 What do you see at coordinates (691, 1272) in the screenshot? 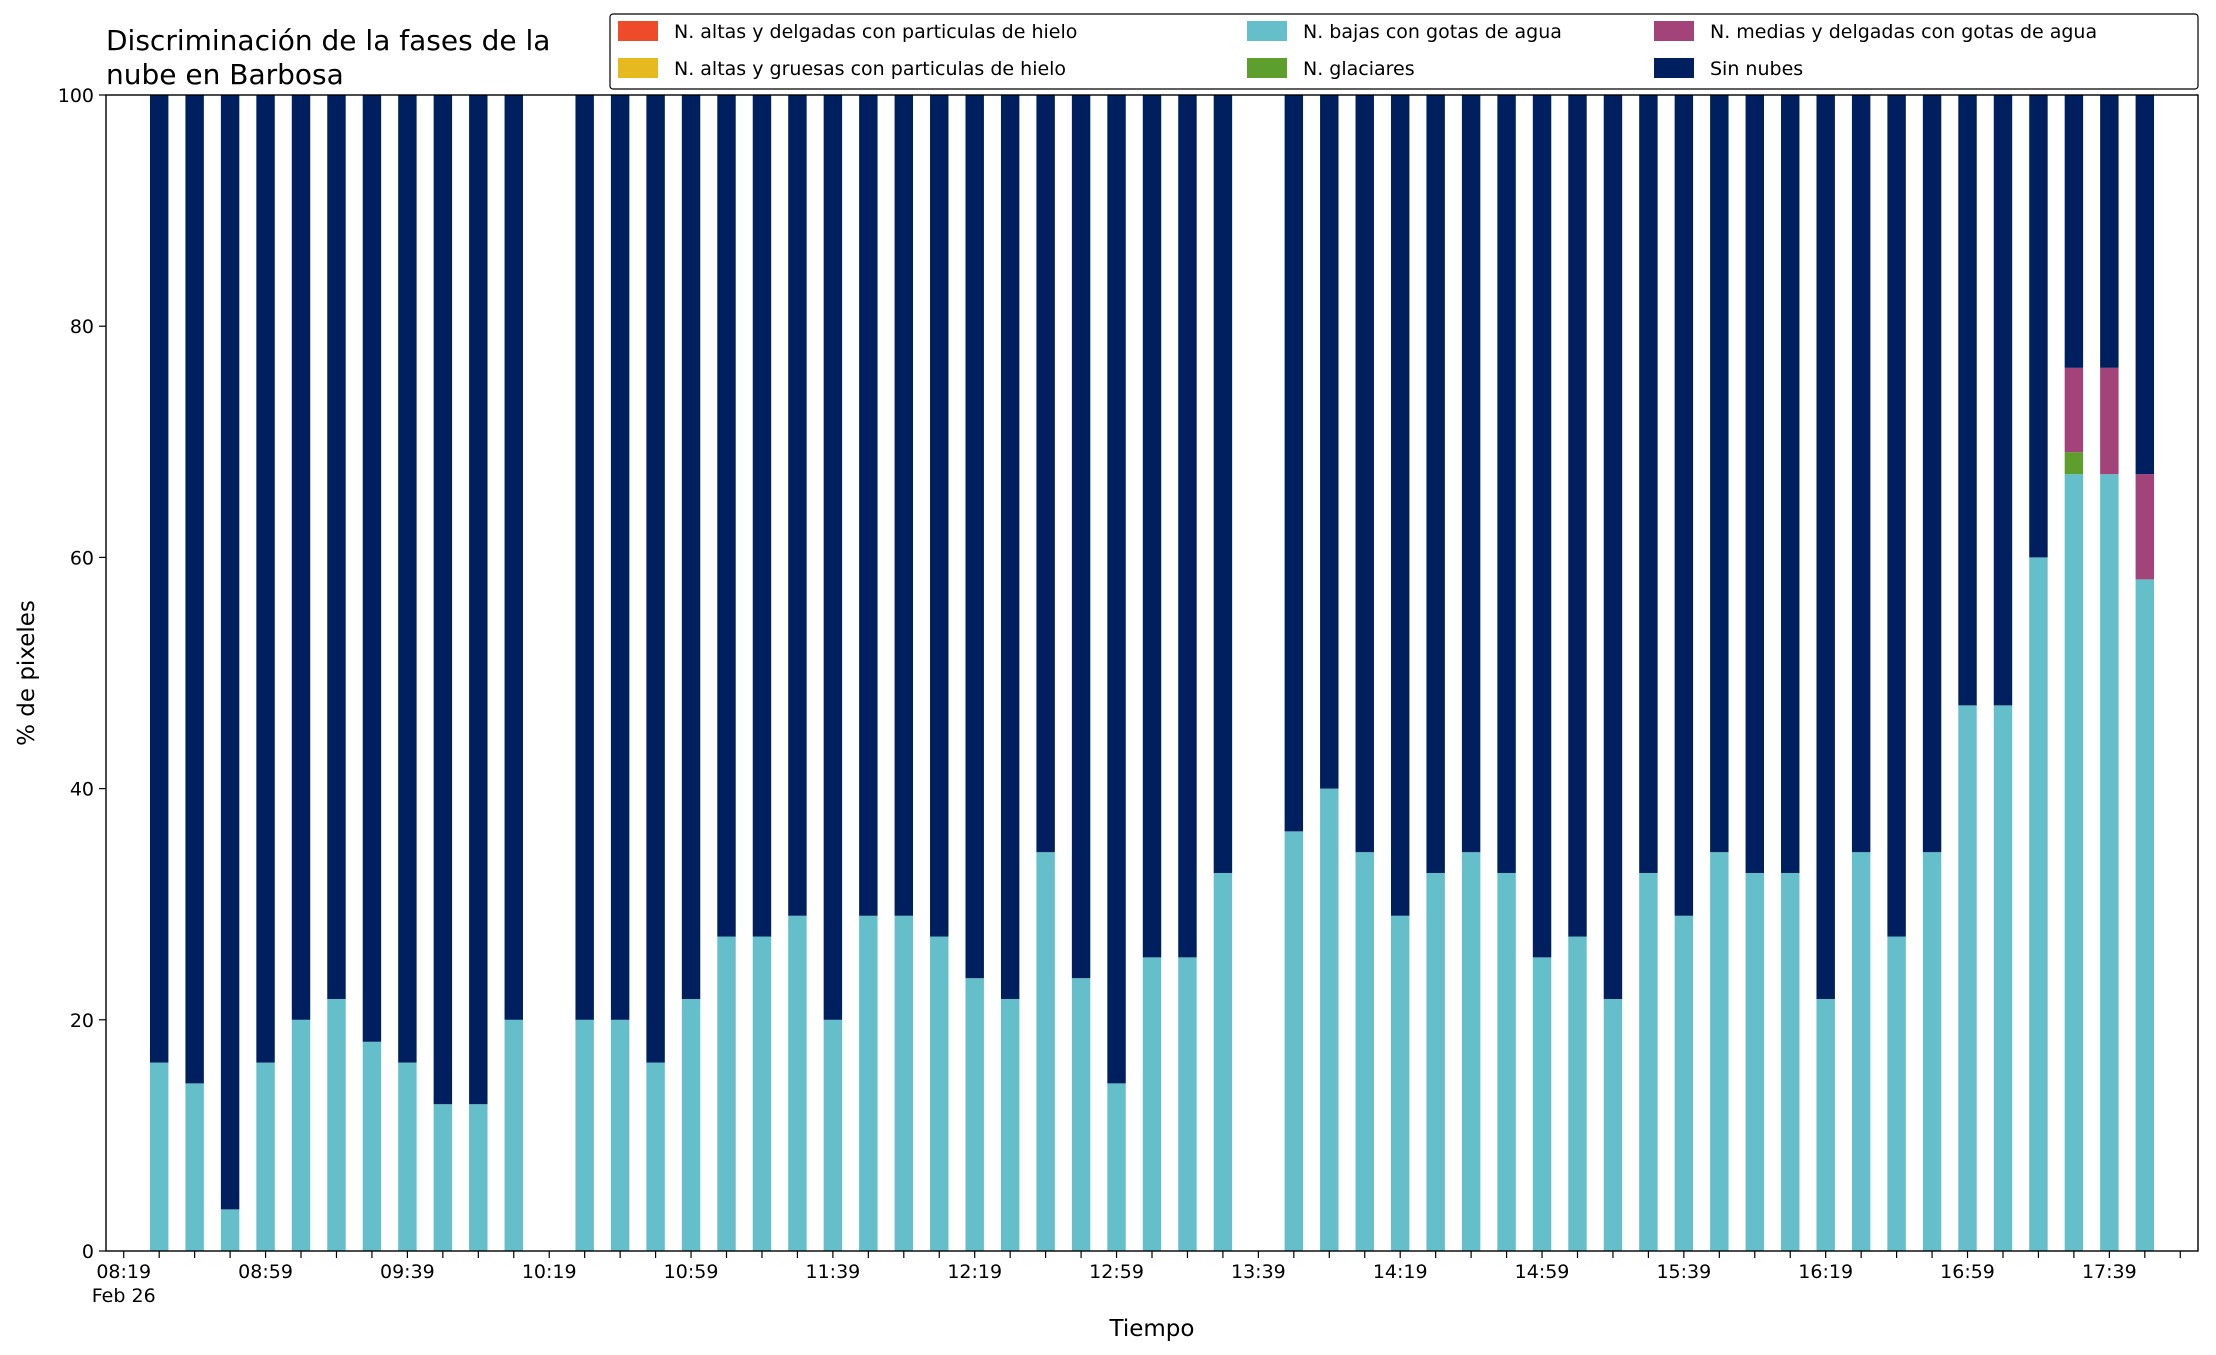
I see `x-tick-label: 10:59` at bounding box center [691, 1272].